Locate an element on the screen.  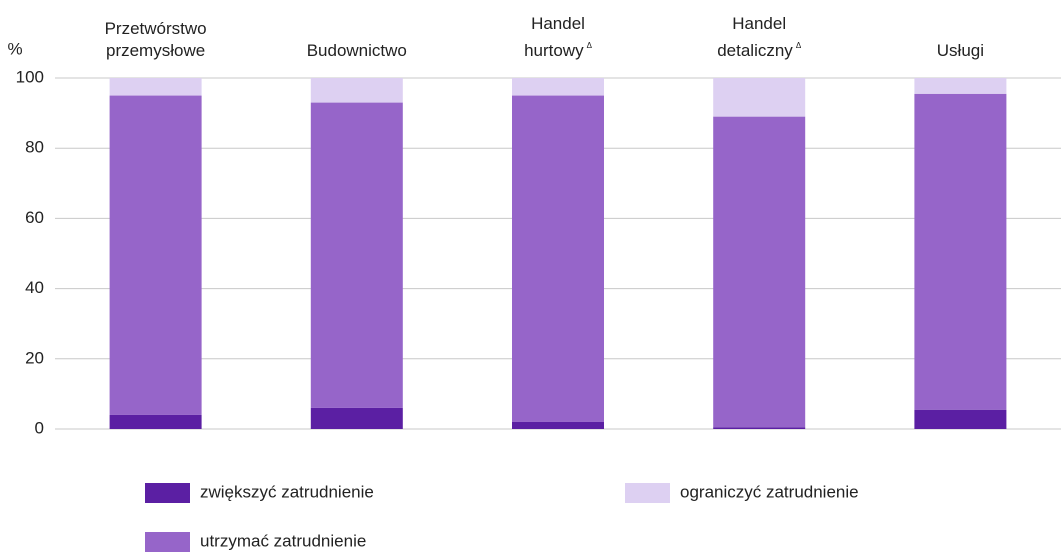
category-text: Handel hurtowy is located at coordinates (554, 37).